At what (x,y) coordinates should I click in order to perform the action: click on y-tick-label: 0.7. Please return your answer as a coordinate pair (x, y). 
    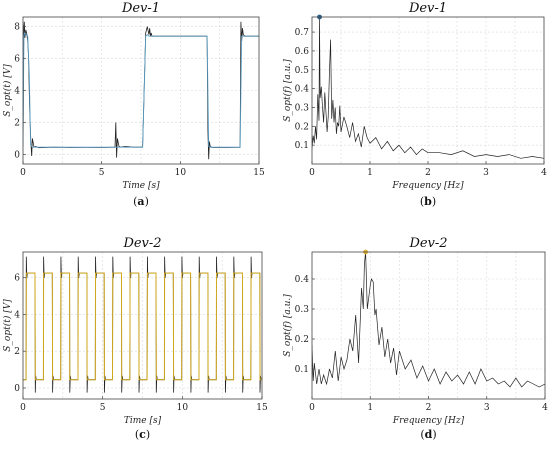
    Looking at the image, I should click on (302, 33).